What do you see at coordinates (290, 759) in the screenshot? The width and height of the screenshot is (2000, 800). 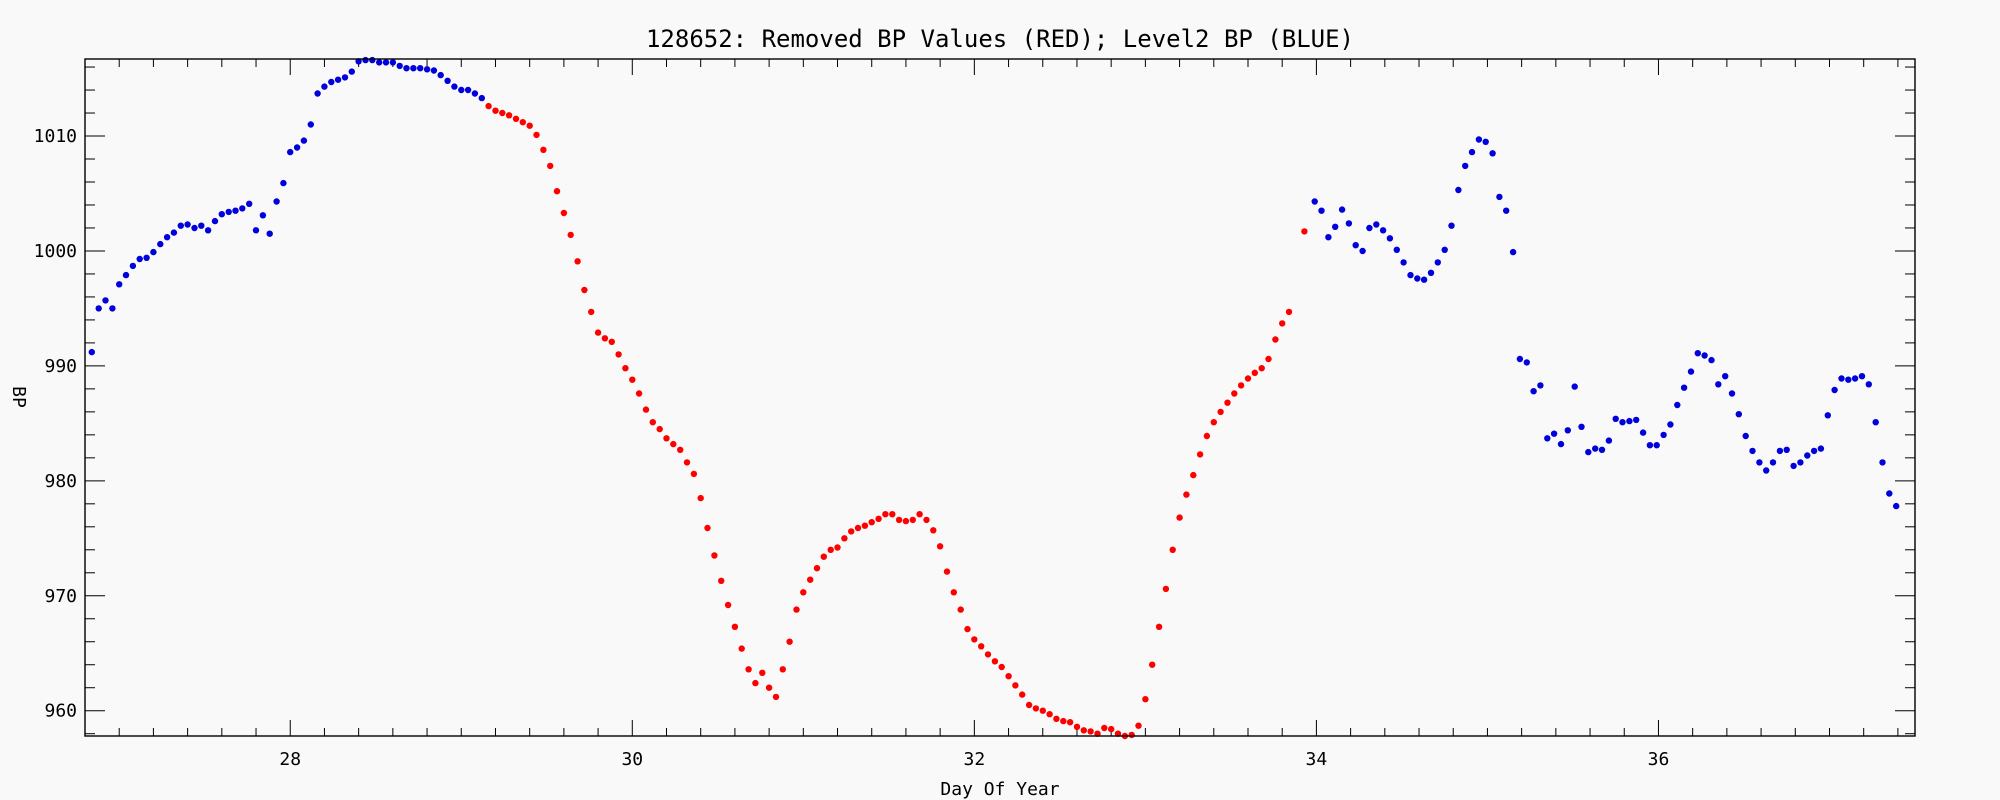 I see `x-tick-label: 28` at bounding box center [290, 759].